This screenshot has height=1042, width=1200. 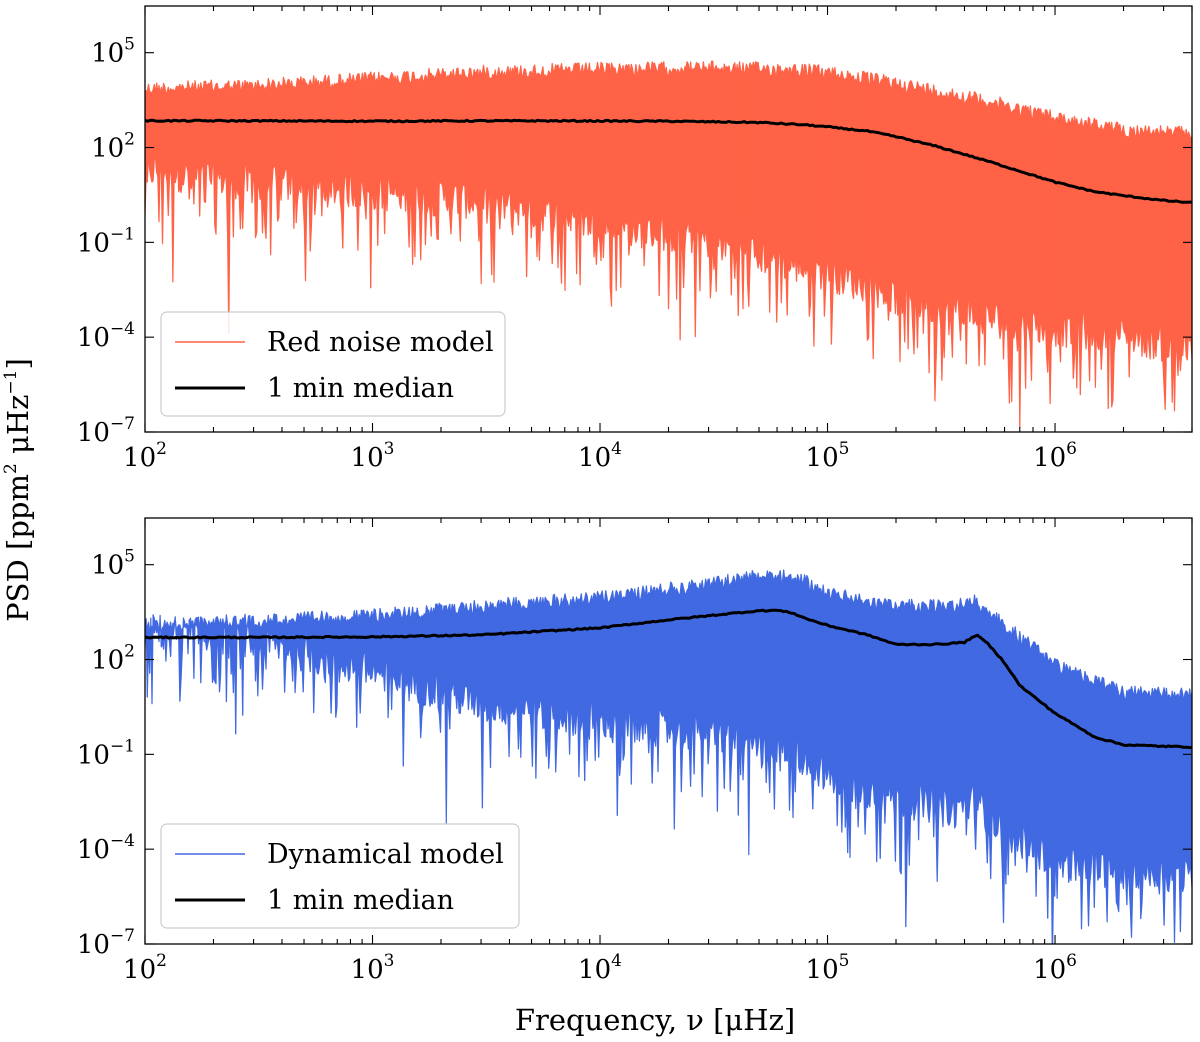 What do you see at coordinates (380, 342) in the screenshot?
I see `legend-label: Red noise model` at bounding box center [380, 342].